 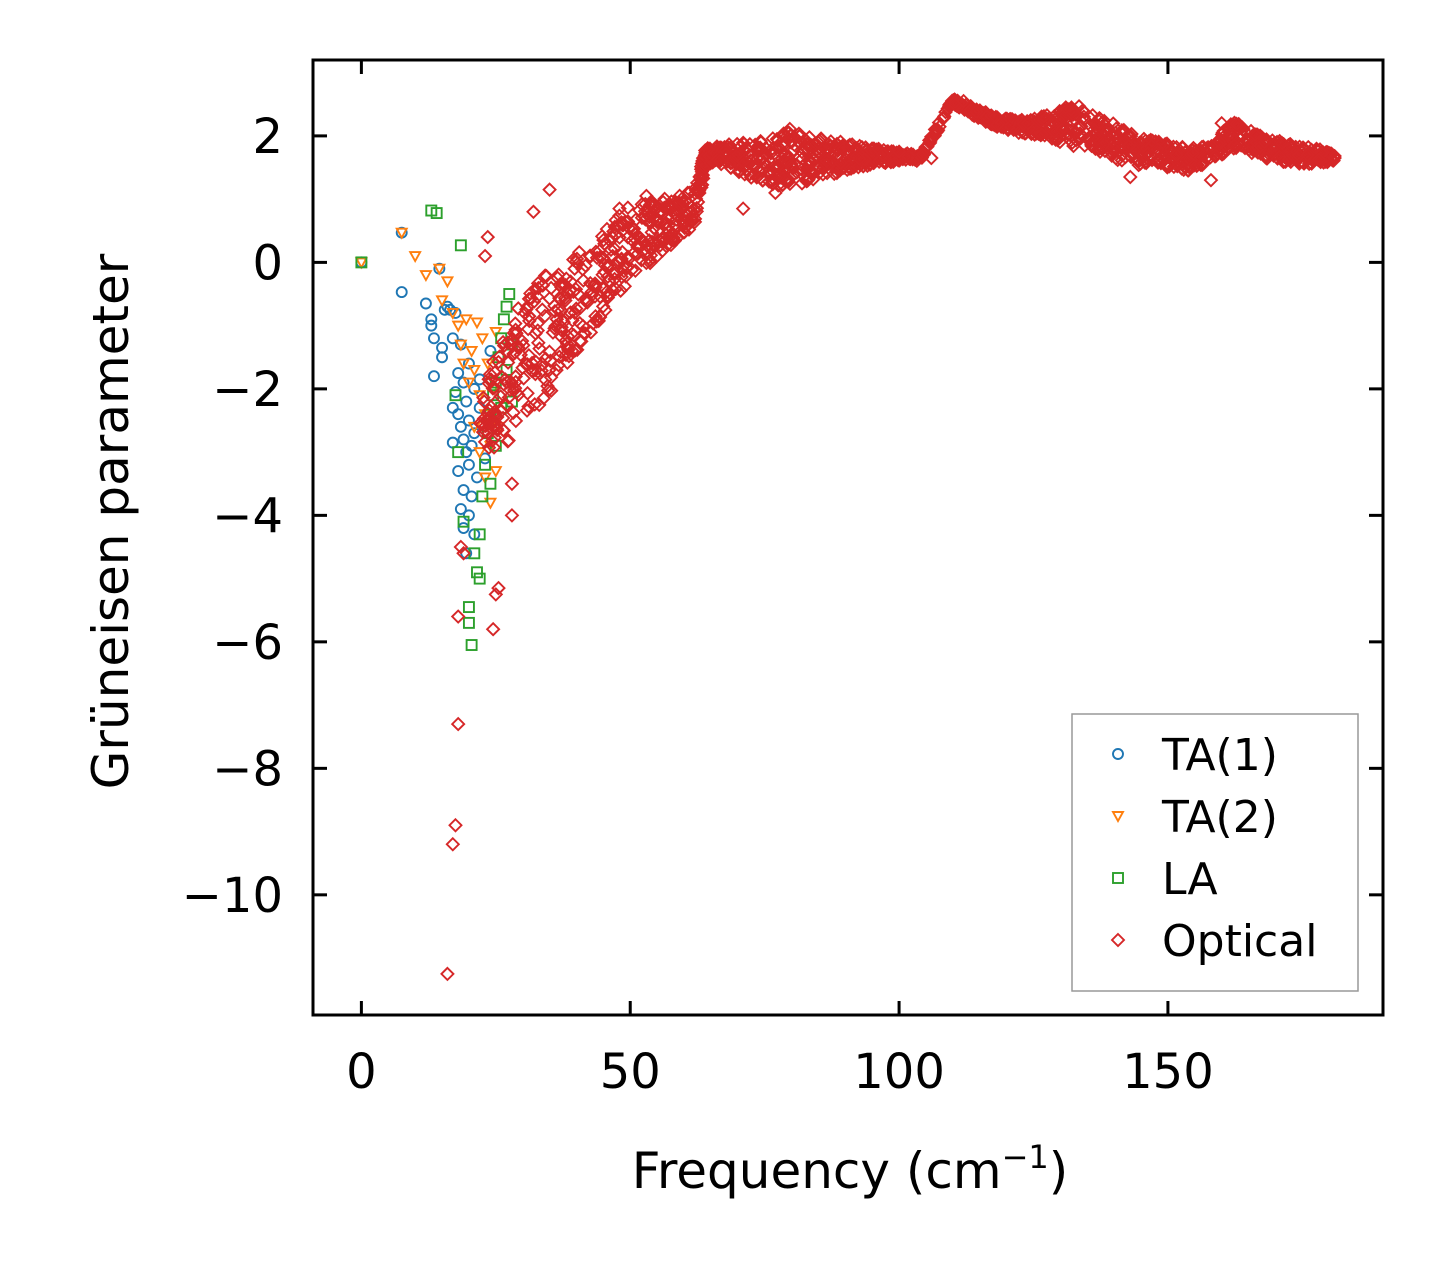 What do you see at coordinates (232, 896) in the screenshot?
I see `y-tick-label: −10` at bounding box center [232, 896].